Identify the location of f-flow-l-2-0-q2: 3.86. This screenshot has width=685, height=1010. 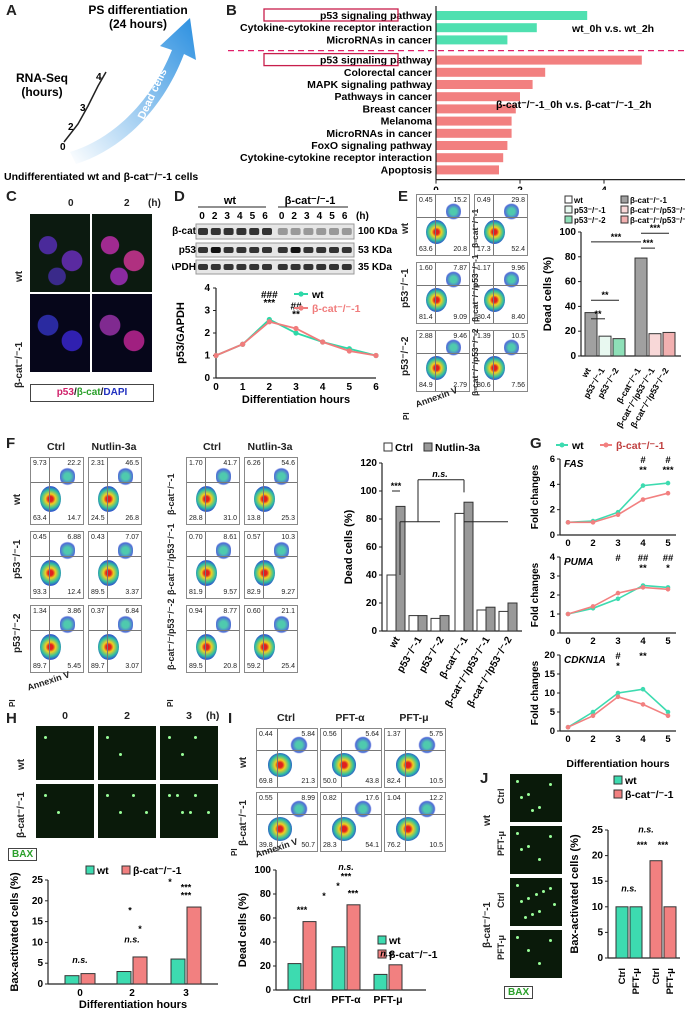
(74, 611).